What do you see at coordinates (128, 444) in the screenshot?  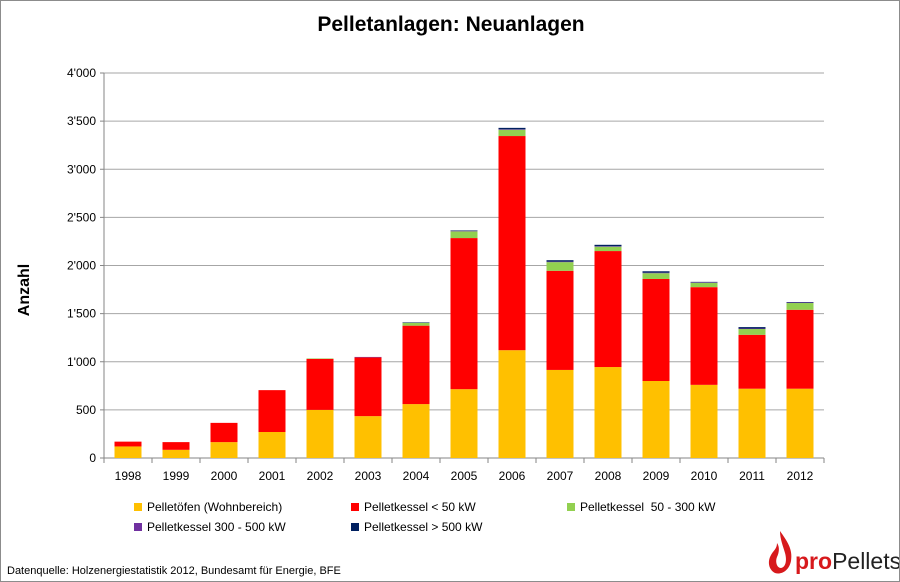 I see `bar-segment-1-1998` at bounding box center [128, 444].